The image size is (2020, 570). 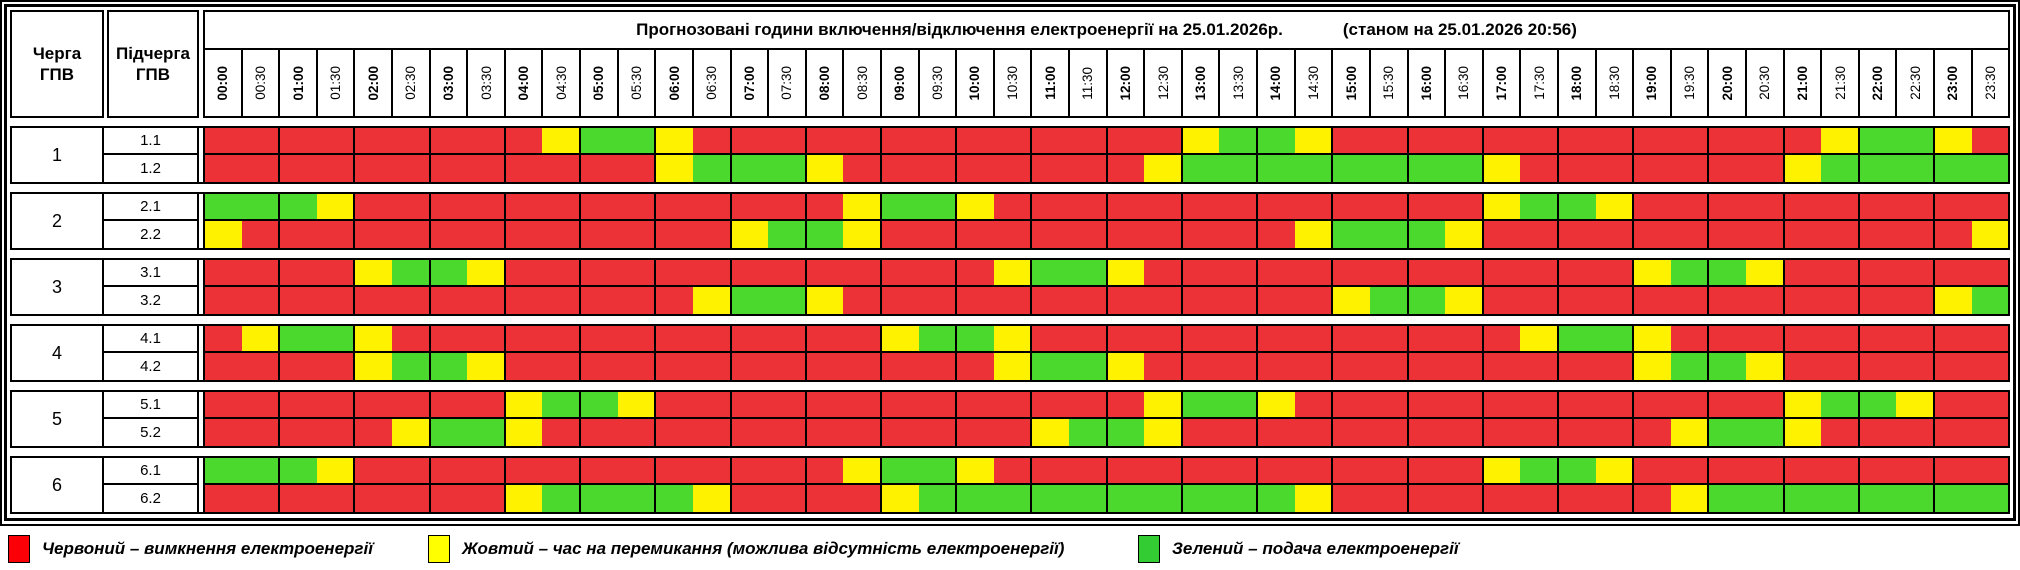 I want to click on slot-6.2-00:00, so click(x=223, y=498).